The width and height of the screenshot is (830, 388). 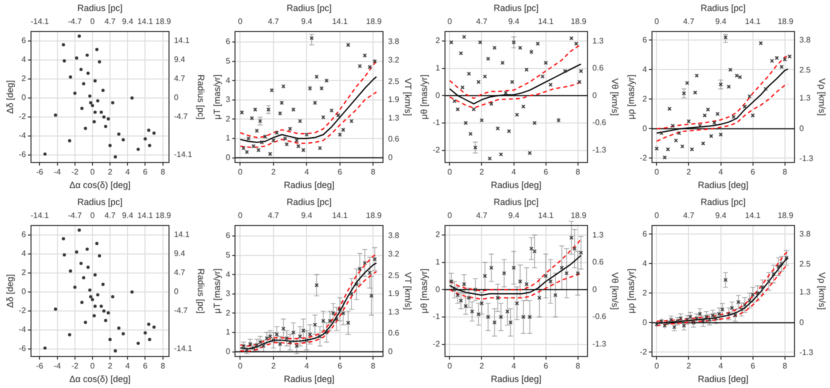 What do you see at coordinates (394, 311) in the screenshot?
I see `y2-tick-label: 1.3` at bounding box center [394, 311].